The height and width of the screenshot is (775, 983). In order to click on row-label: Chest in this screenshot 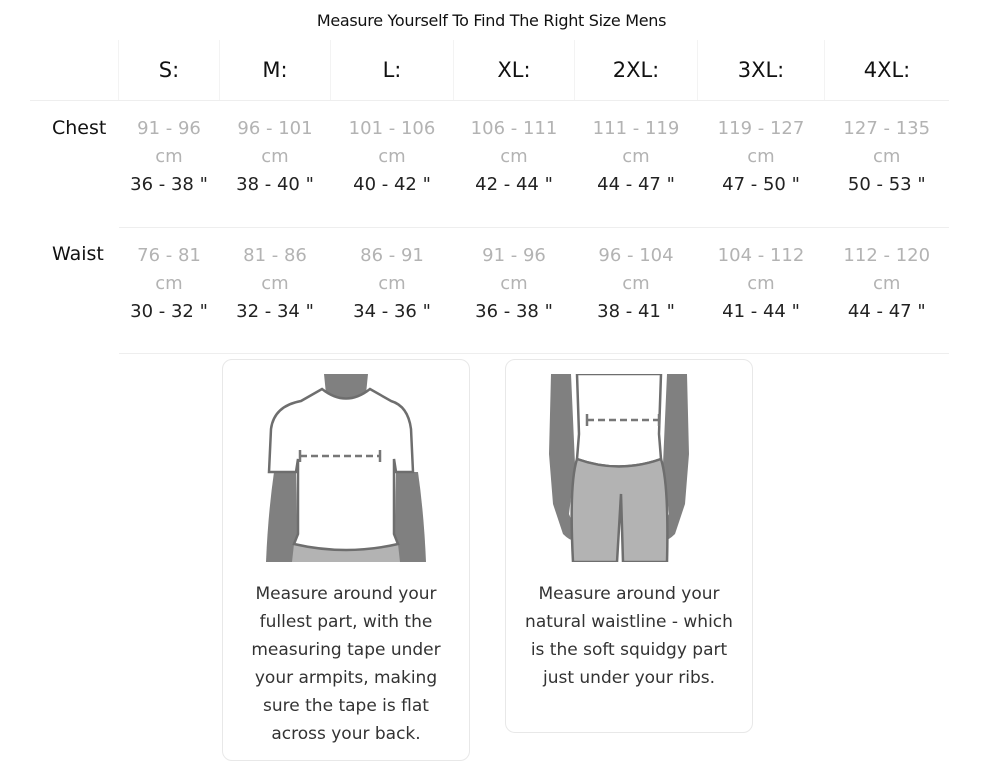, I will do `click(79, 128)`.